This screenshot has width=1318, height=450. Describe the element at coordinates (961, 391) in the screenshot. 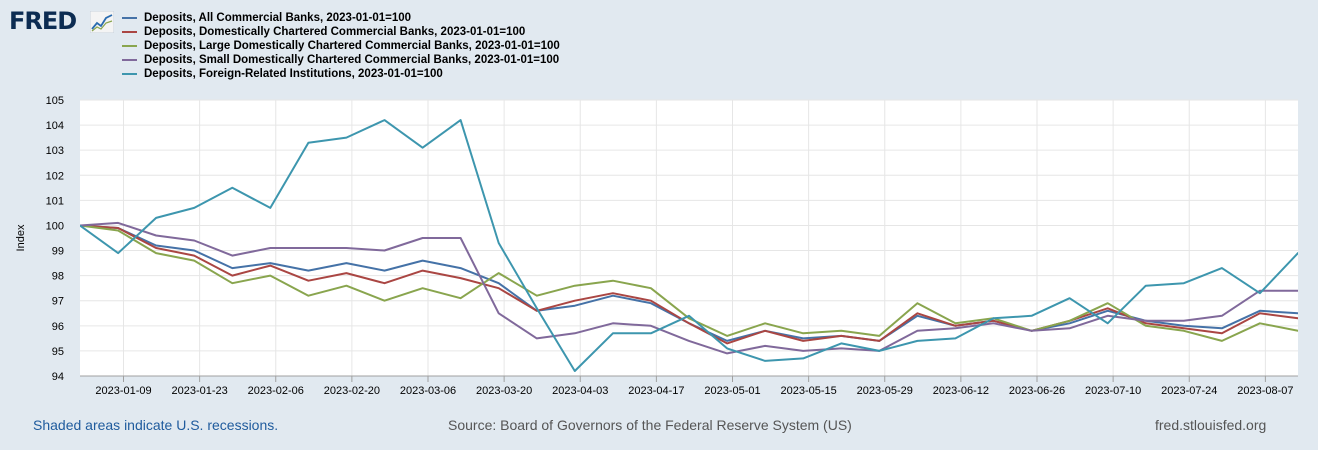

I see `x-tick-label: 2023-06-12` at that location.